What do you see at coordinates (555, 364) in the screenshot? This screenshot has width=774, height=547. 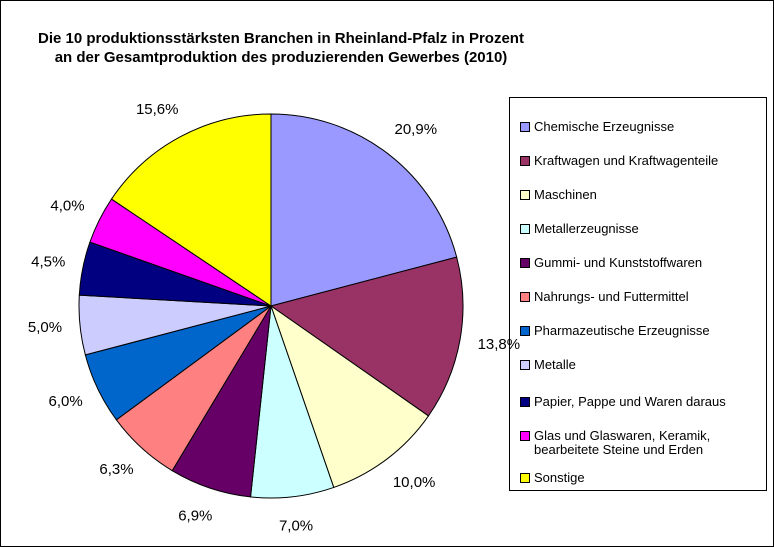 I see `legend-label: Metalle` at bounding box center [555, 364].